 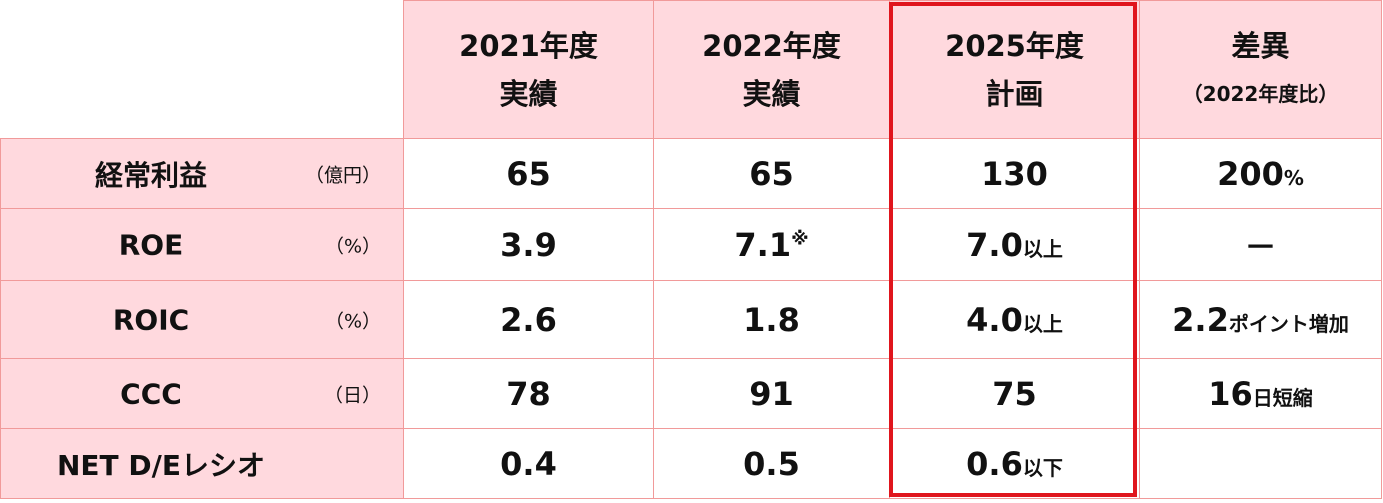 What do you see at coordinates (771, 393) in the screenshot?
I see `value-2022: 91` at bounding box center [771, 393].